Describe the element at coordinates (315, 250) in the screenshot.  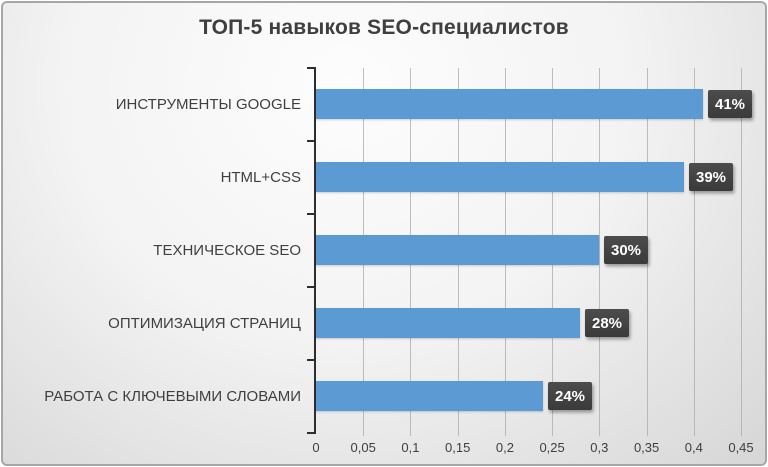
I see `category-axis-line` at that location.